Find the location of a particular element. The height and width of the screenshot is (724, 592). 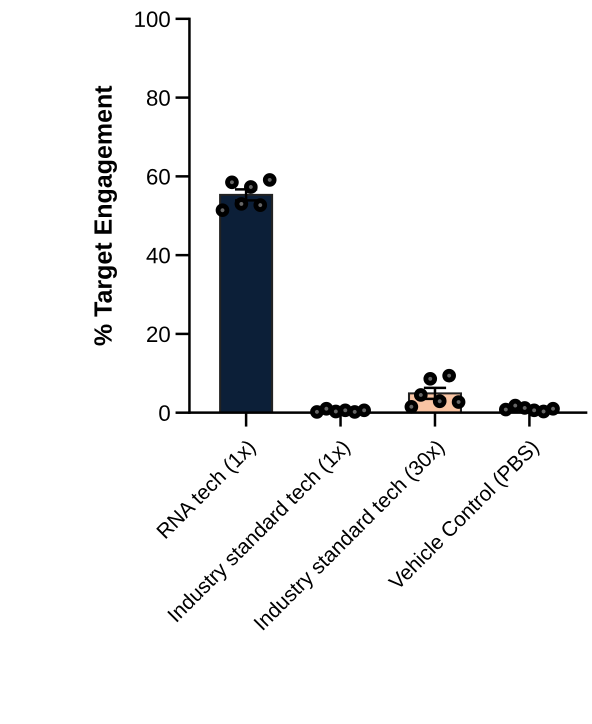

y-axis-title: % Target Engagement is located at coordinates (105, 216).